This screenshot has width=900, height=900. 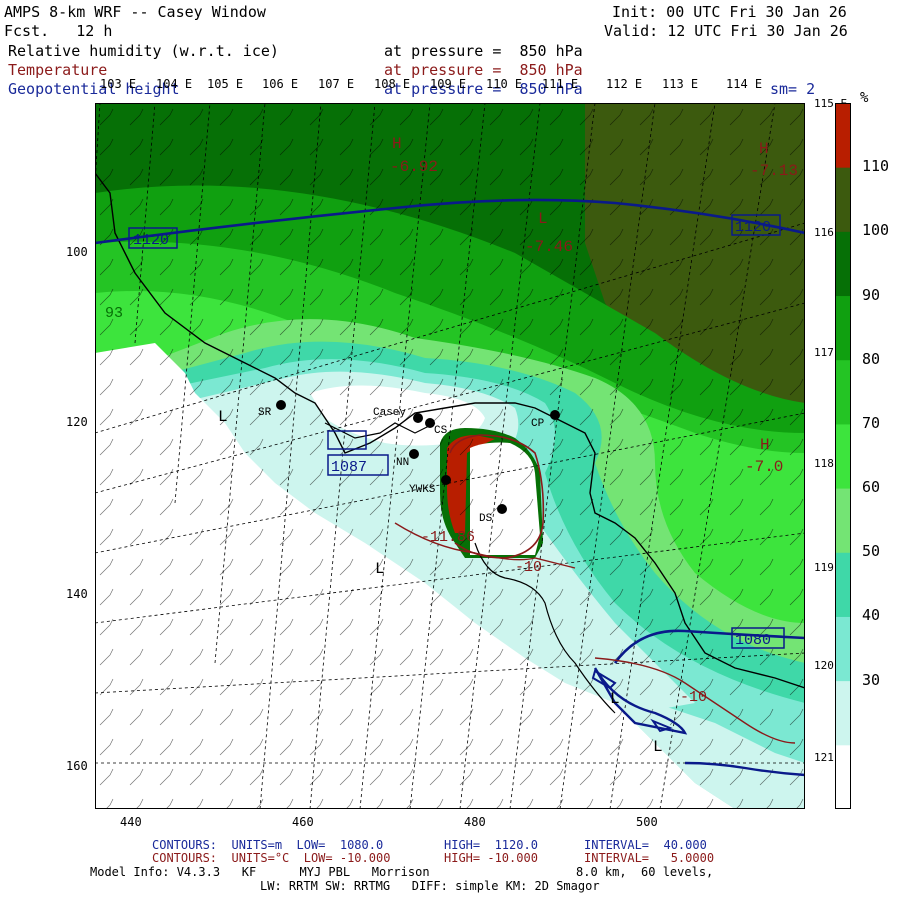 What do you see at coordinates (871, 422) in the screenshot?
I see `colorbar-tick-label: 70` at bounding box center [871, 422].